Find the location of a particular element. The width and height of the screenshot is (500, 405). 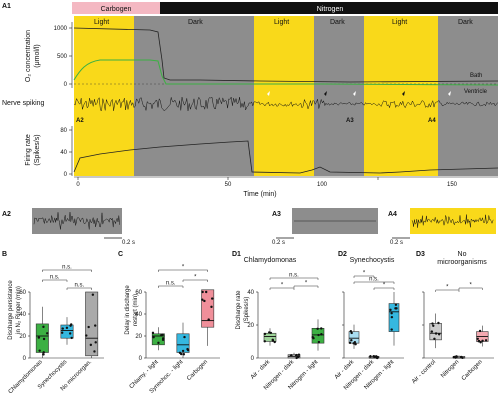

rate-tick-40: 40 is located at coordinates (63, 153).